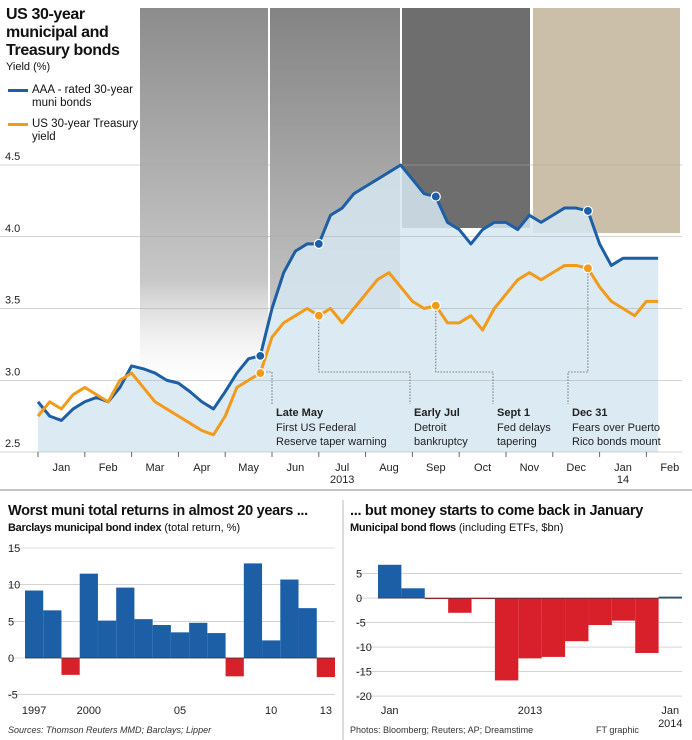  I want to click on unit: (total return, %), so click(202, 528).